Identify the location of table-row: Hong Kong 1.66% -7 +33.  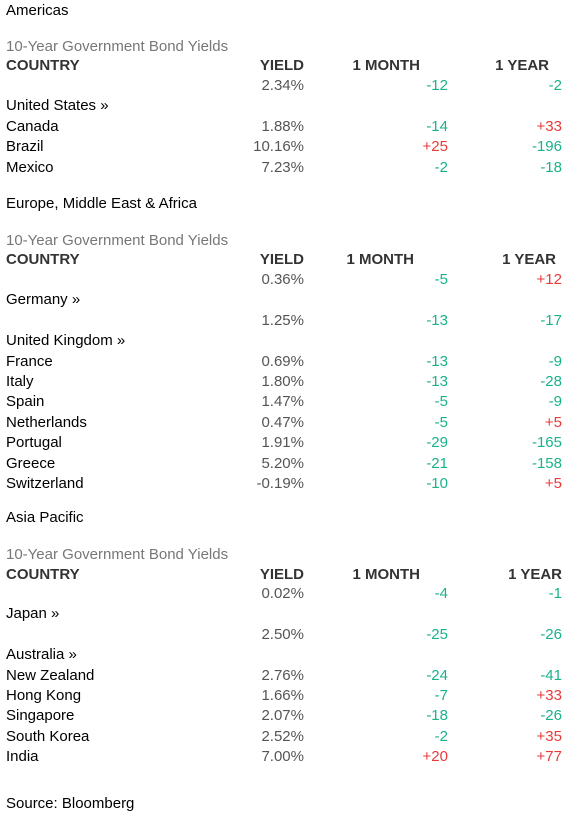
(285, 696).